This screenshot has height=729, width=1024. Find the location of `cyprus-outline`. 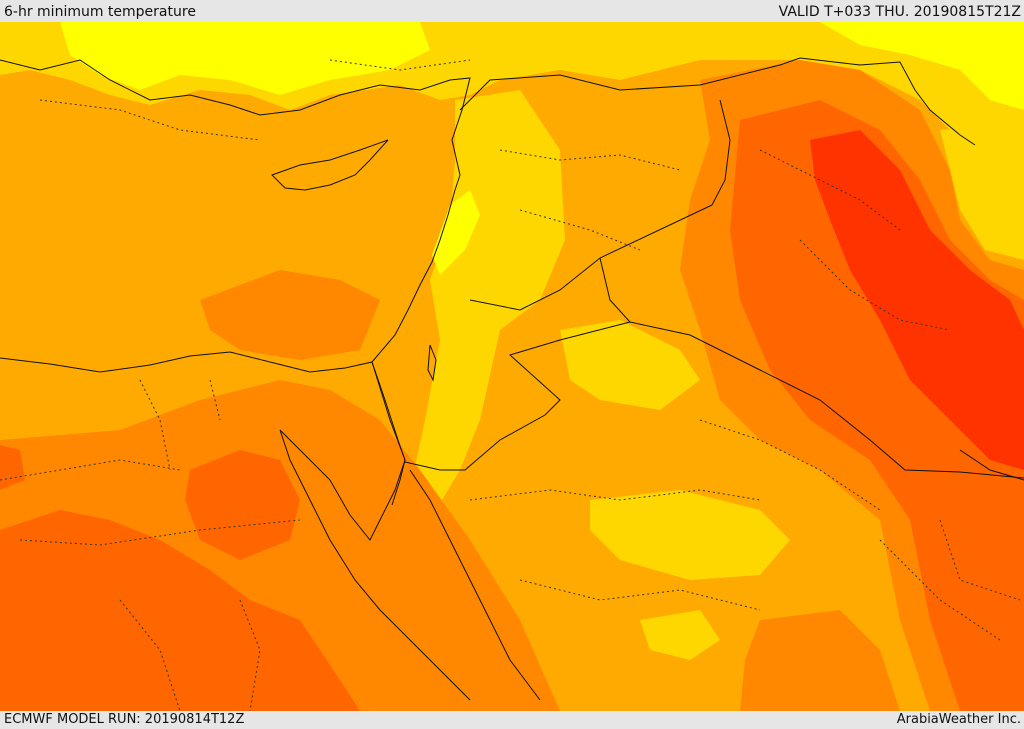

cyprus-outline is located at coordinates (330, 165).